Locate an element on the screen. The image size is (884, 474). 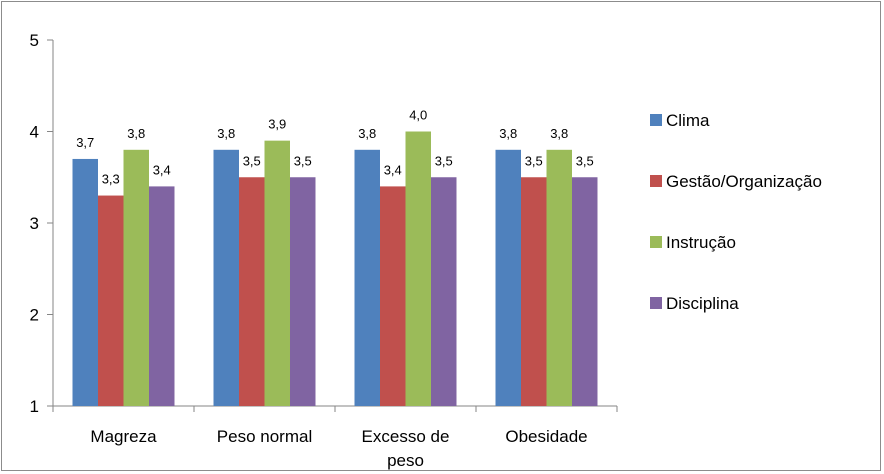
y-tick-label: 3 is located at coordinates (34, 223).